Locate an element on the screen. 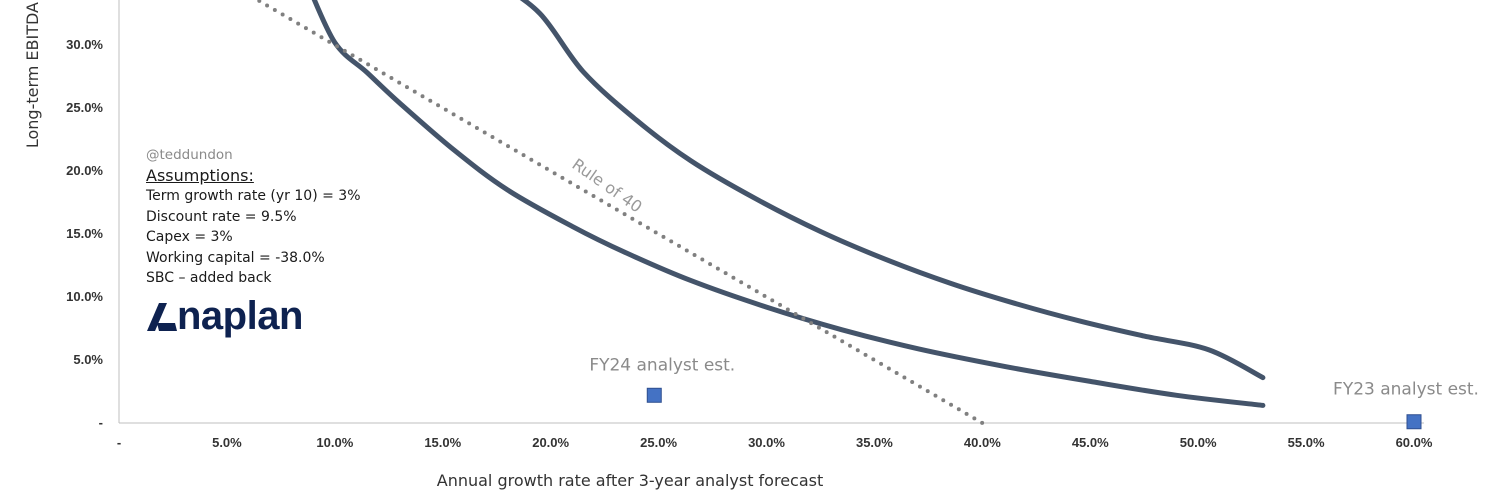 The image size is (1500, 500). y-axis-title: Long-term EBITDA is located at coordinates (32, 75).